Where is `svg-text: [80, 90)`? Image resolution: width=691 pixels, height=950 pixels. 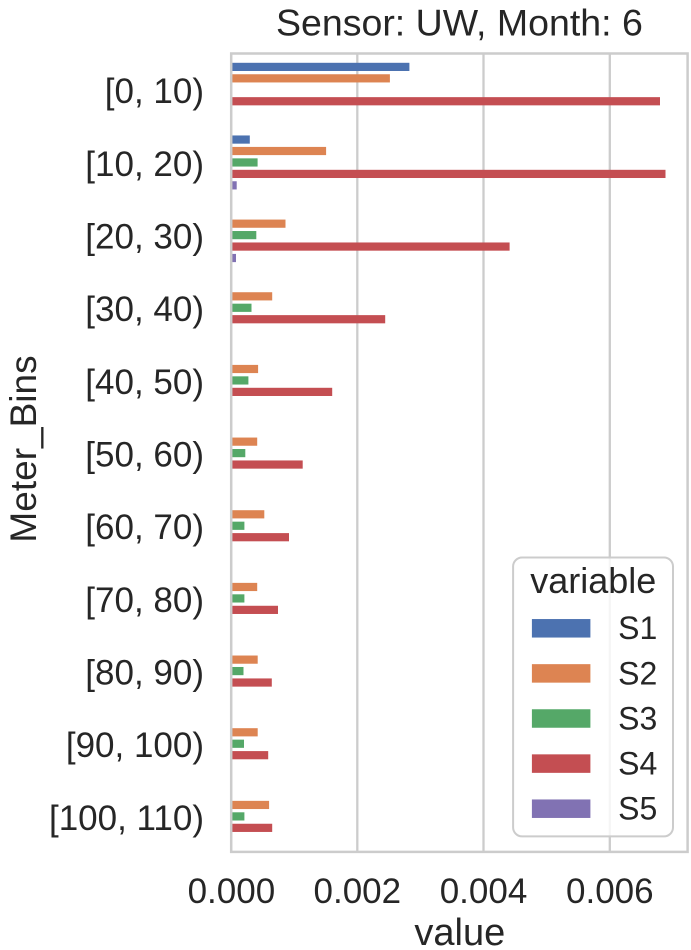
svg-text: [80, 90) is located at coordinates (144, 673).